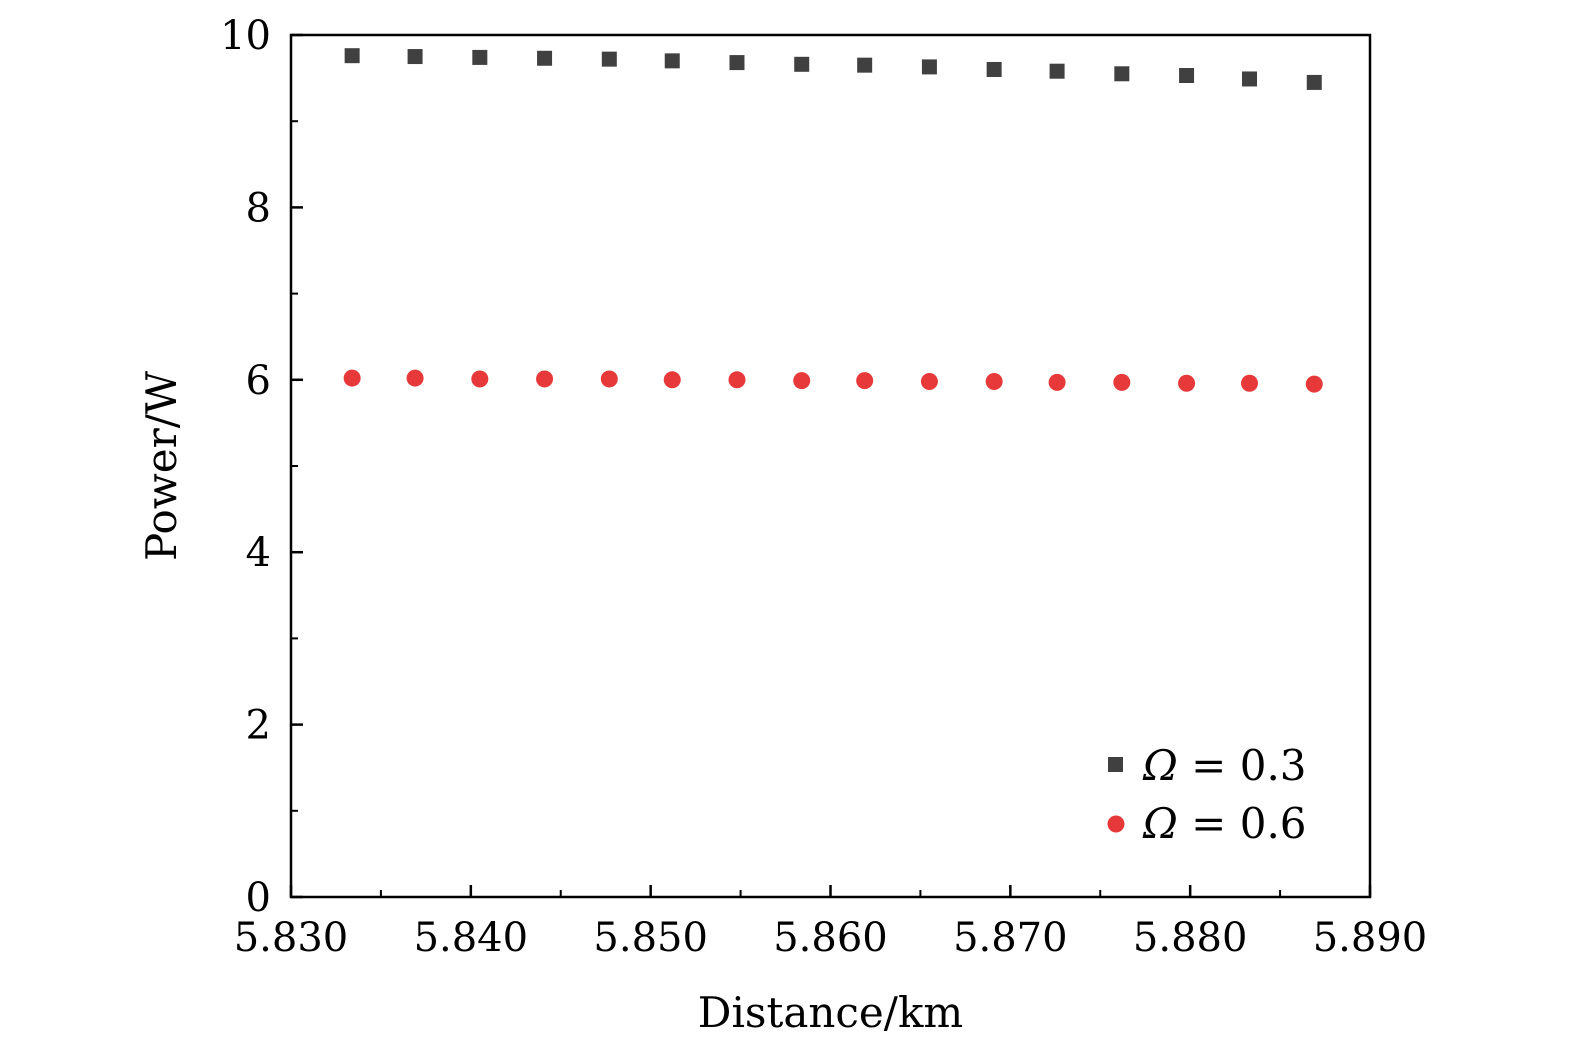 This screenshot has height=1057, width=1575. I want to click on x-tick-label: 5.860, so click(830, 938).